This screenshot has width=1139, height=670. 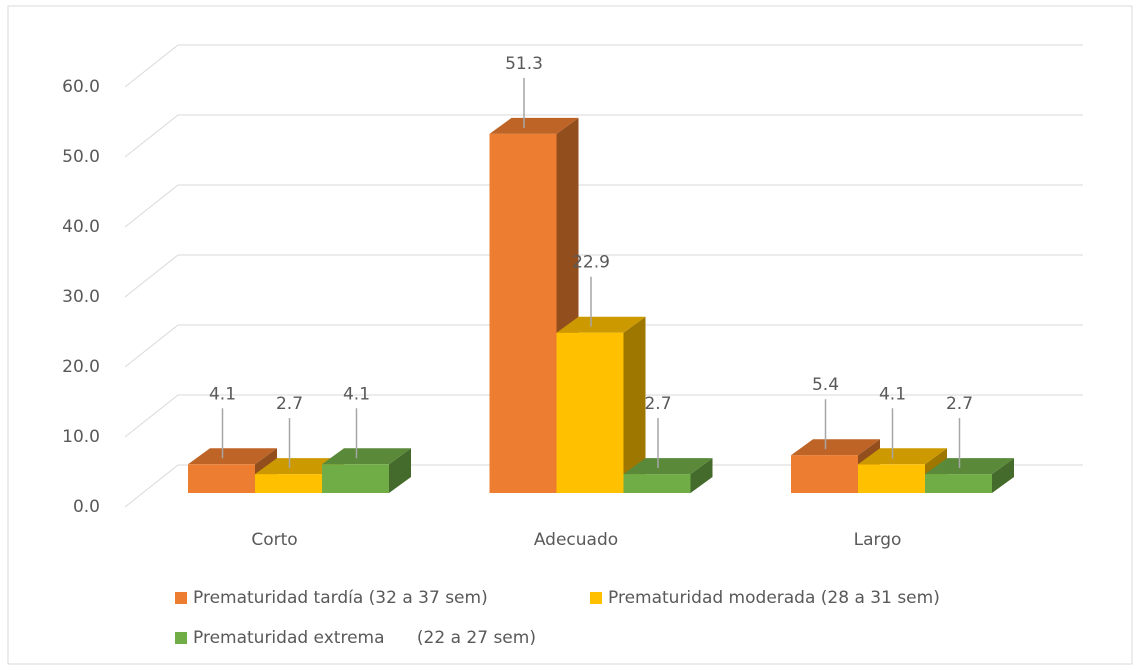 I want to click on x-tick-label: Largo, so click(x=878, y=540).